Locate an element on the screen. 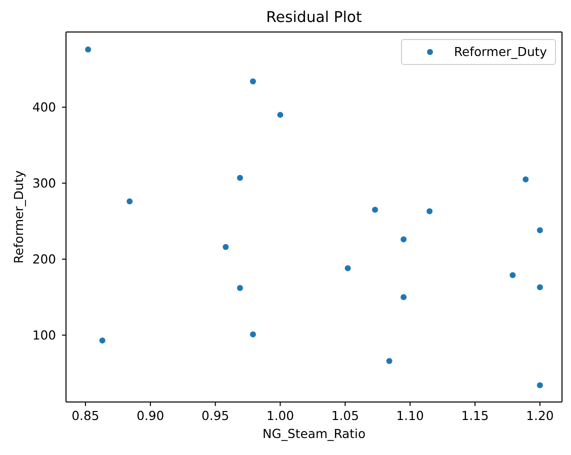 Image resolution: width=571 pixels, height=455 pixels. y-tick-label: 400 is located at coordinates (44, 107).